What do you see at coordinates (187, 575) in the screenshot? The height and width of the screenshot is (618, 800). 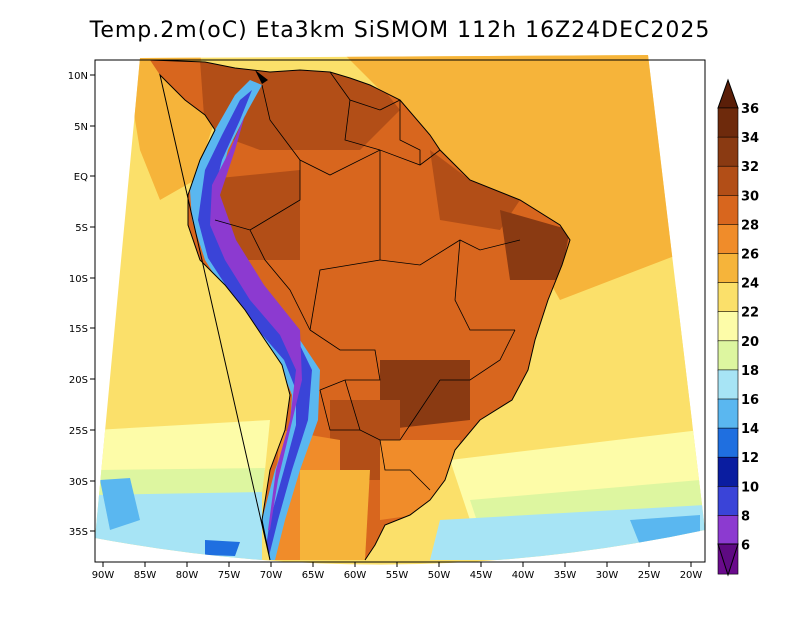 I see `lon-label: 80W` at bounding box center [187, 575].